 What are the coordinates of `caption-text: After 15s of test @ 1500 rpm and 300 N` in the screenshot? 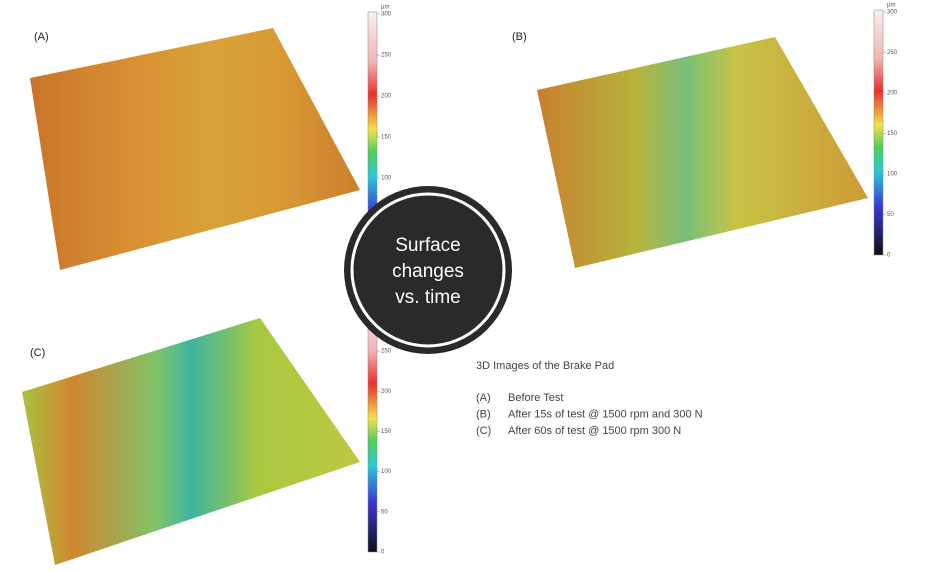 It's located at (605, 415).